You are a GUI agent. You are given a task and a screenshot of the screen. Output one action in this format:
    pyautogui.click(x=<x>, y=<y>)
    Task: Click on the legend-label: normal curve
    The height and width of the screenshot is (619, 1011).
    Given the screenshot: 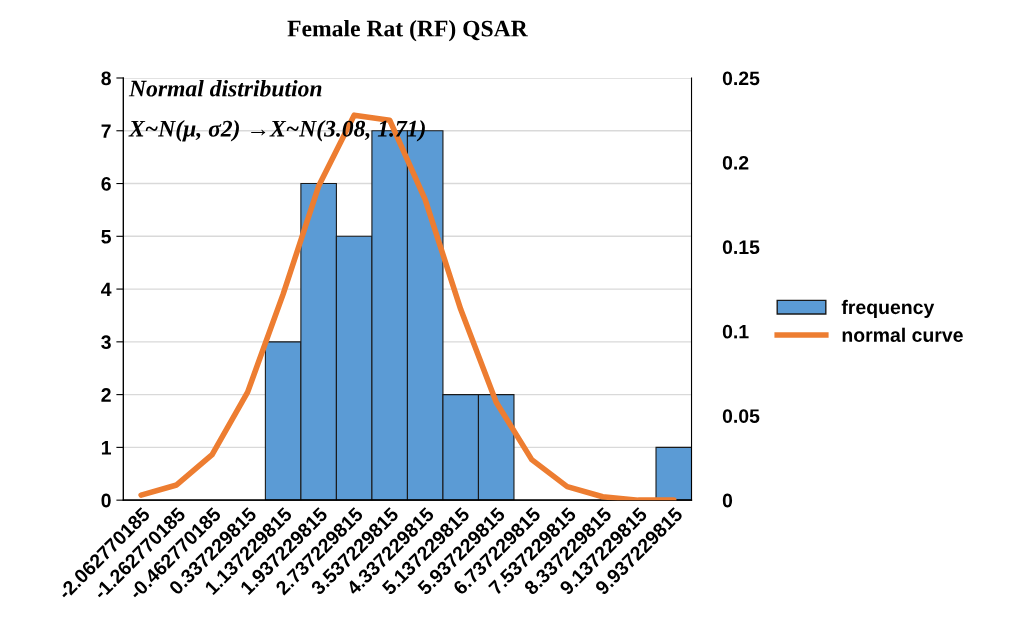 What is the action you would take?
    pyautogui.click(x=902, y=334)
    